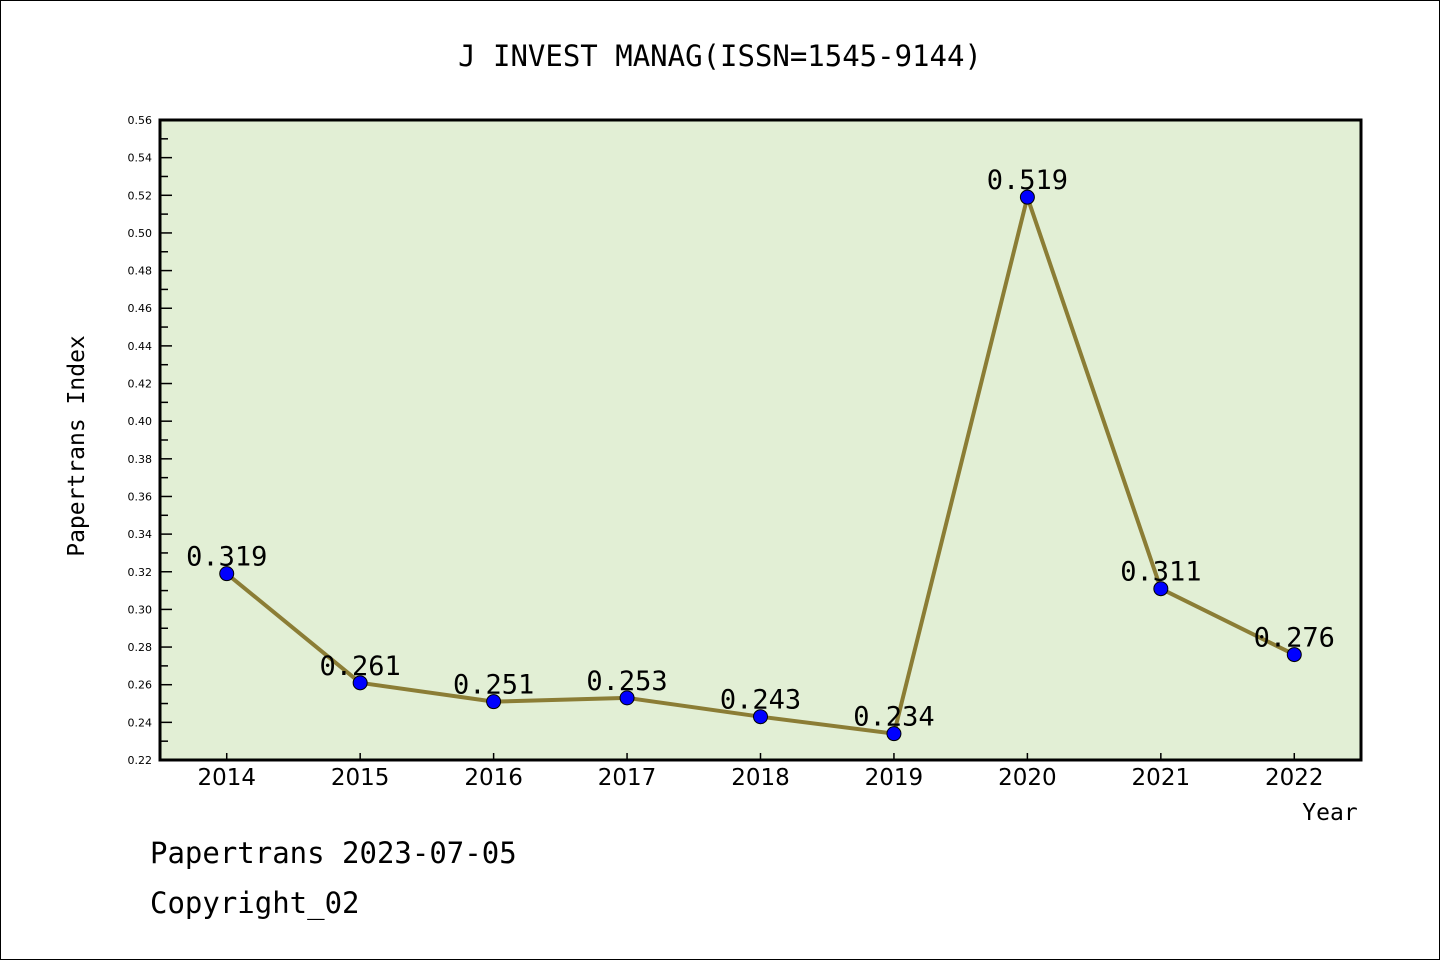 Image resolution: width=1440 pixels, height=960 pixels. I want to click on y-tick-label: 0.24, so click(140, 722).